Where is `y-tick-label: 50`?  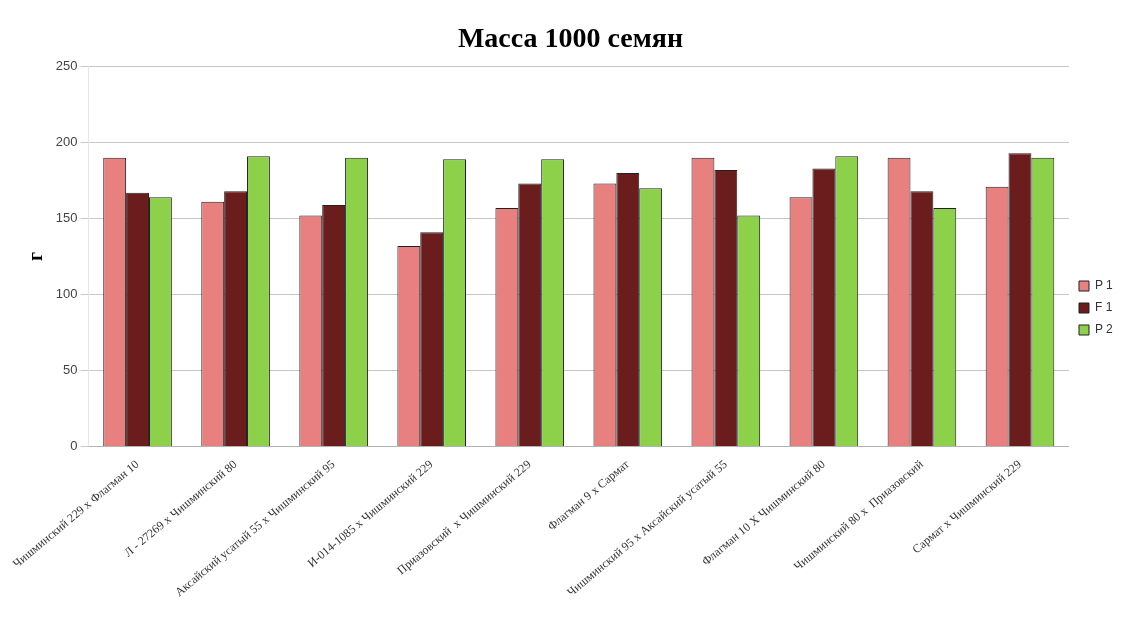
y-tick-label: 50 is located at coordinates (70, 370).